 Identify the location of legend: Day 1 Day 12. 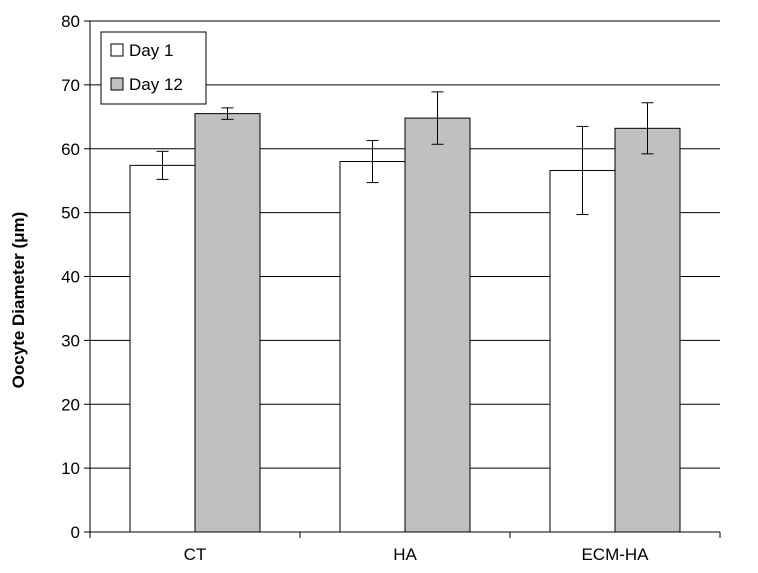
(153, 68).